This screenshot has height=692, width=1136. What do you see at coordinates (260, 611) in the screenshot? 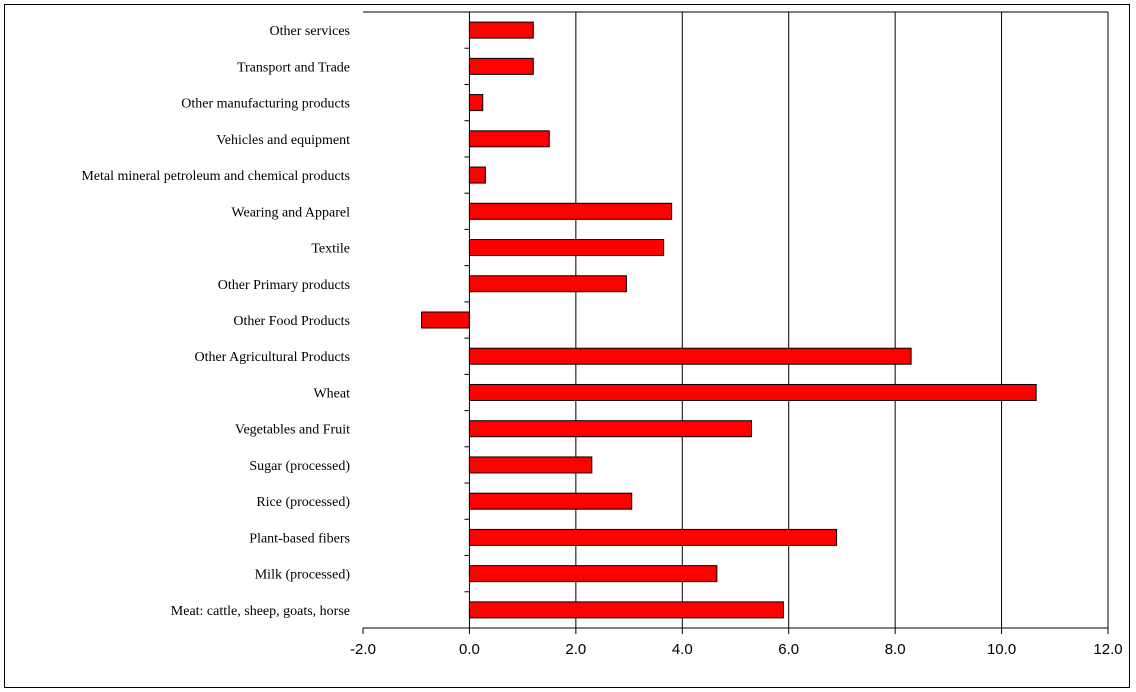
I see `category-label: Meat: cattle, sheep, goats, horse` at bounding box center [260, 611].